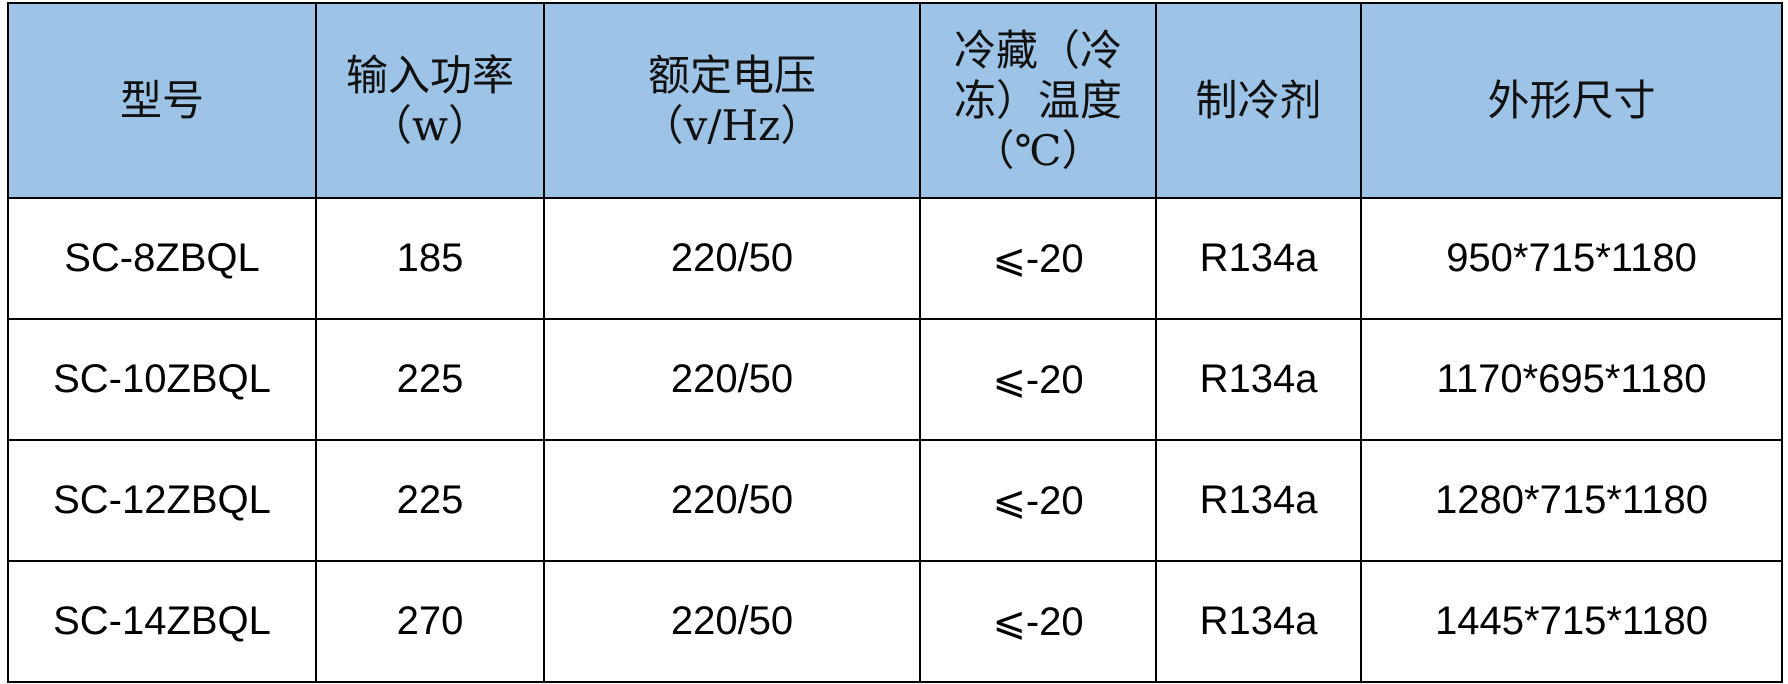  Describe the element at coordinates (1571, 621) in the screenshot. I see `cell-dimensions: 1445*715*1180` at that location.